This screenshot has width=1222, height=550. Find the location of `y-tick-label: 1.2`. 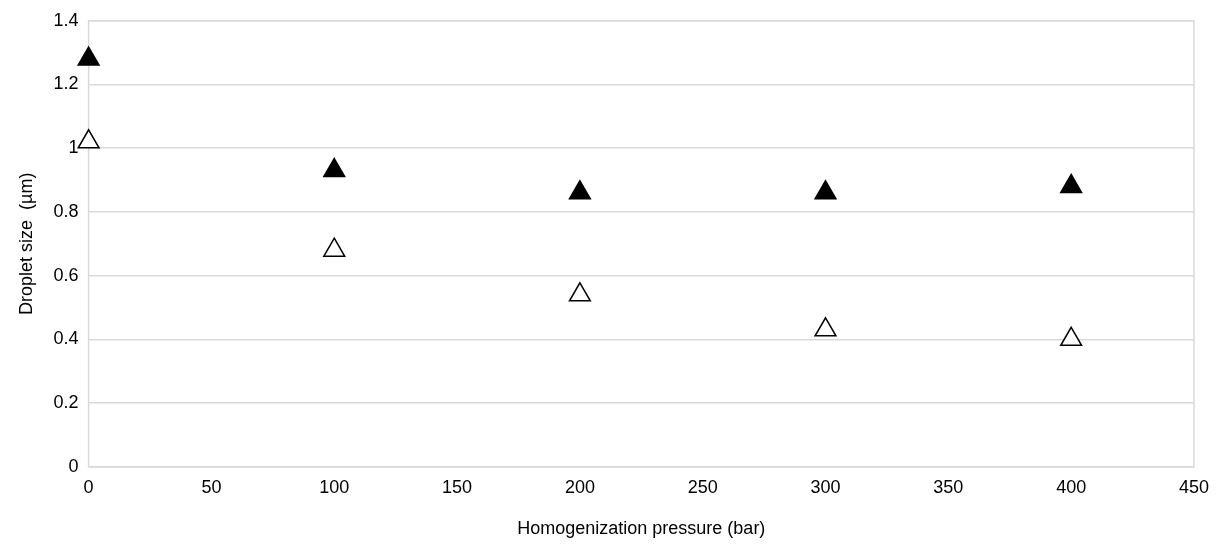

y-tick-label: 1.2 is located at coordinates (66, 83).